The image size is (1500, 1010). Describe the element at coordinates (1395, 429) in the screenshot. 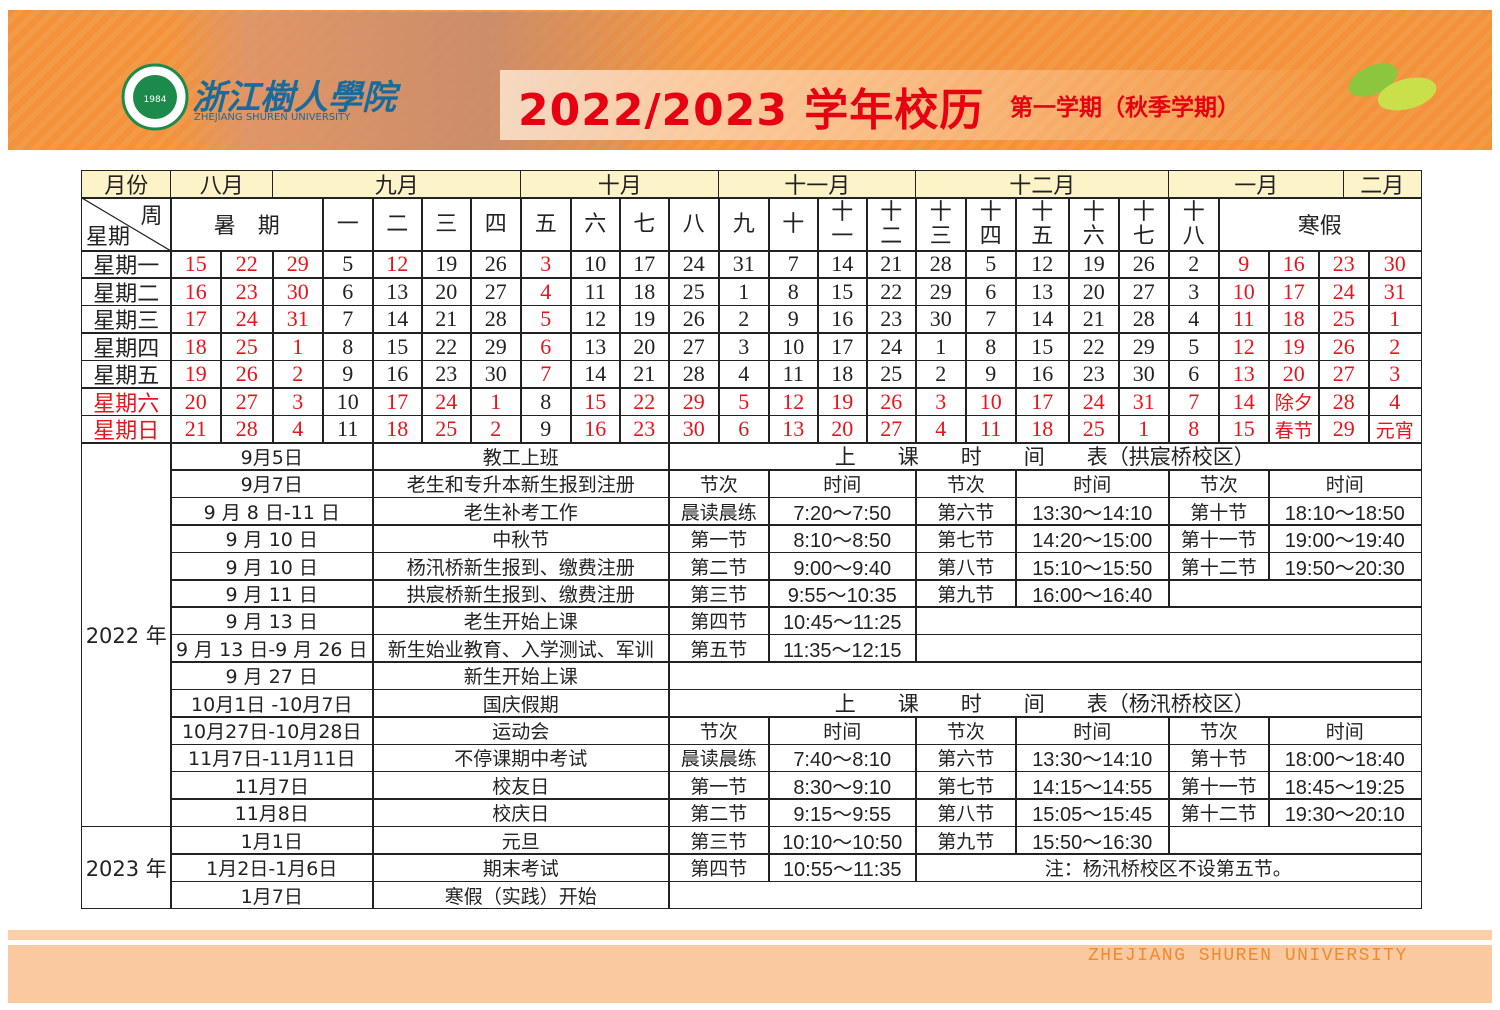

I see `day: 元宵` at that location.